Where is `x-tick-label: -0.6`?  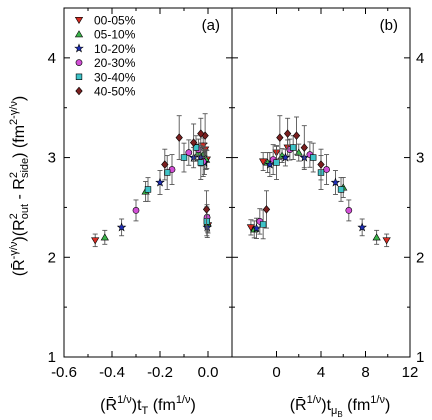
x-tick-label: -0.6 is located at coordinates (64, 372).